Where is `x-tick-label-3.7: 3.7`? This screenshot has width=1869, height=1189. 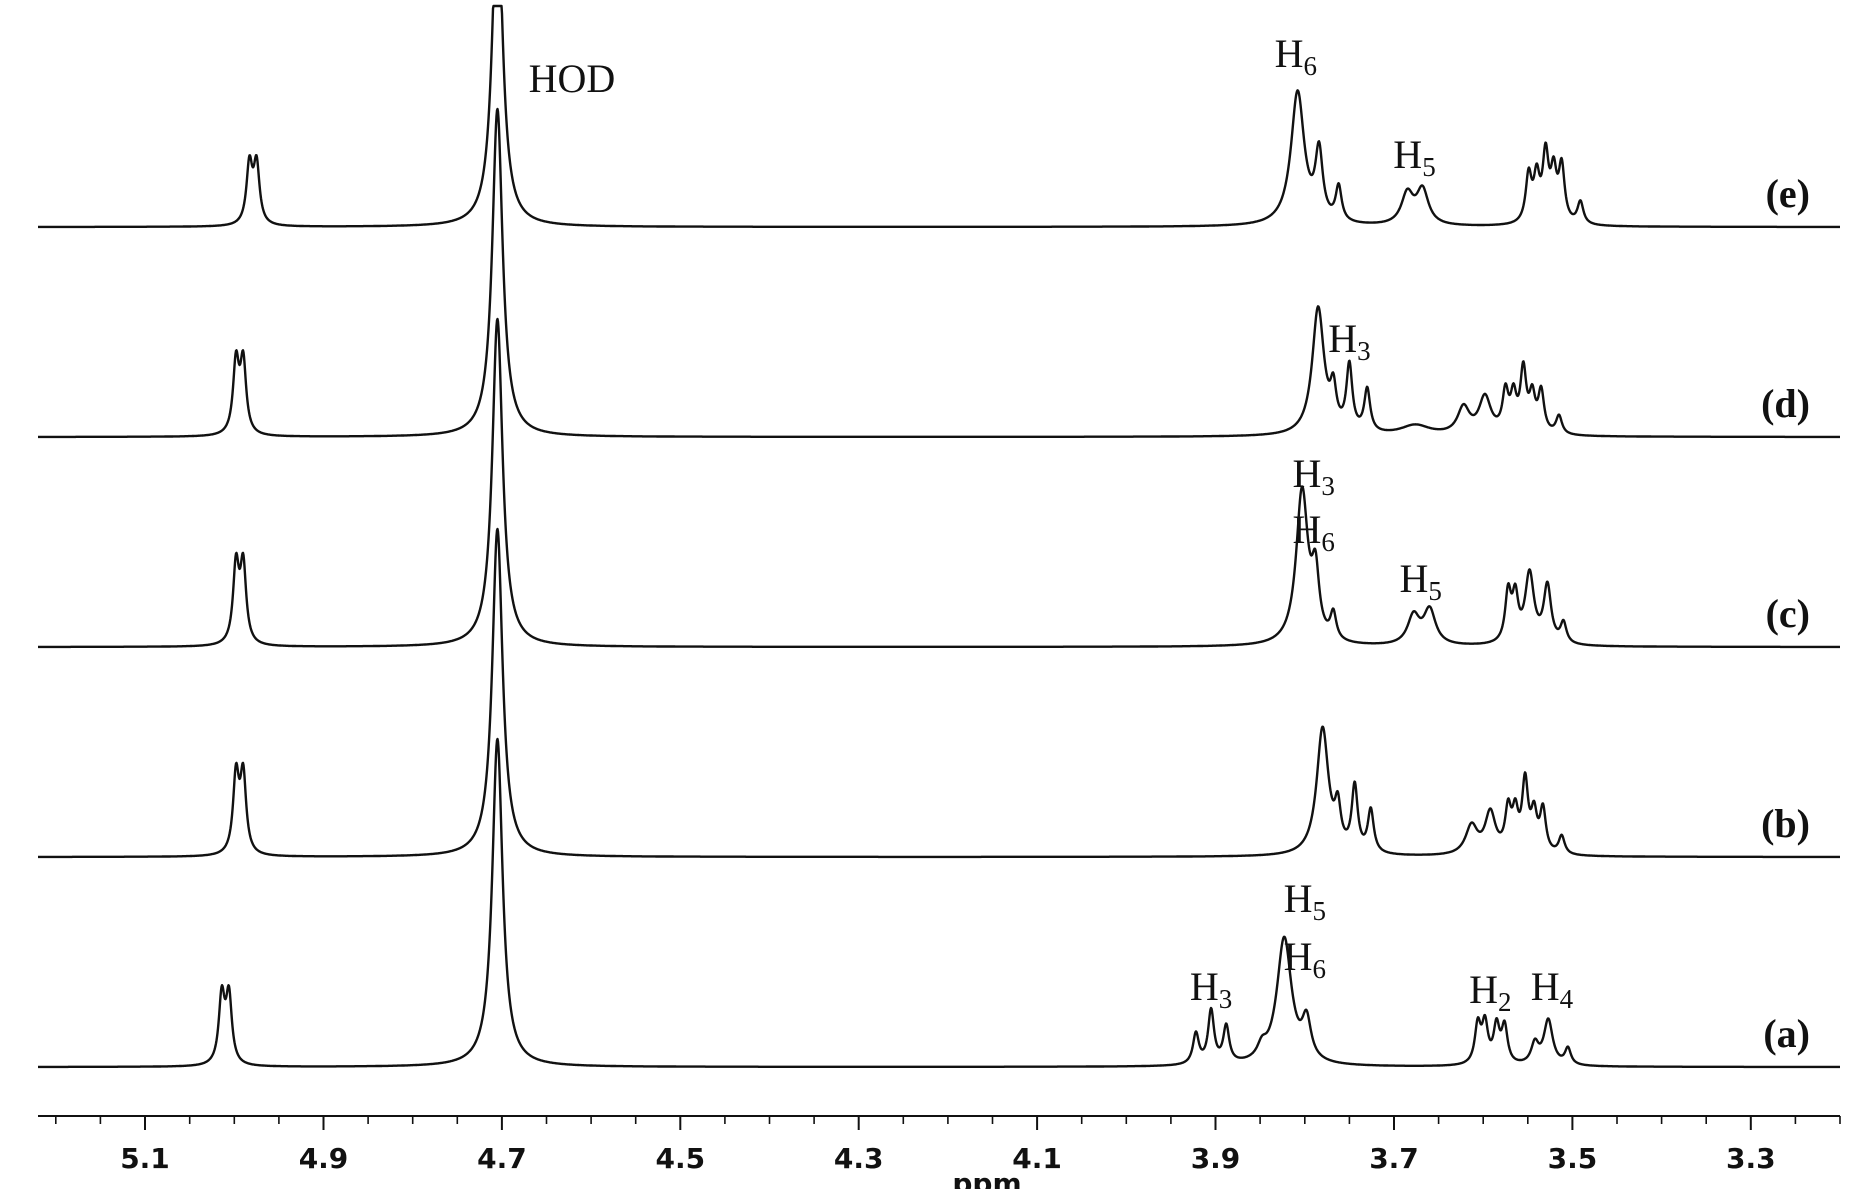
x-tick-label-3.7: 3.7 is located at coordinates (1394, 1158).